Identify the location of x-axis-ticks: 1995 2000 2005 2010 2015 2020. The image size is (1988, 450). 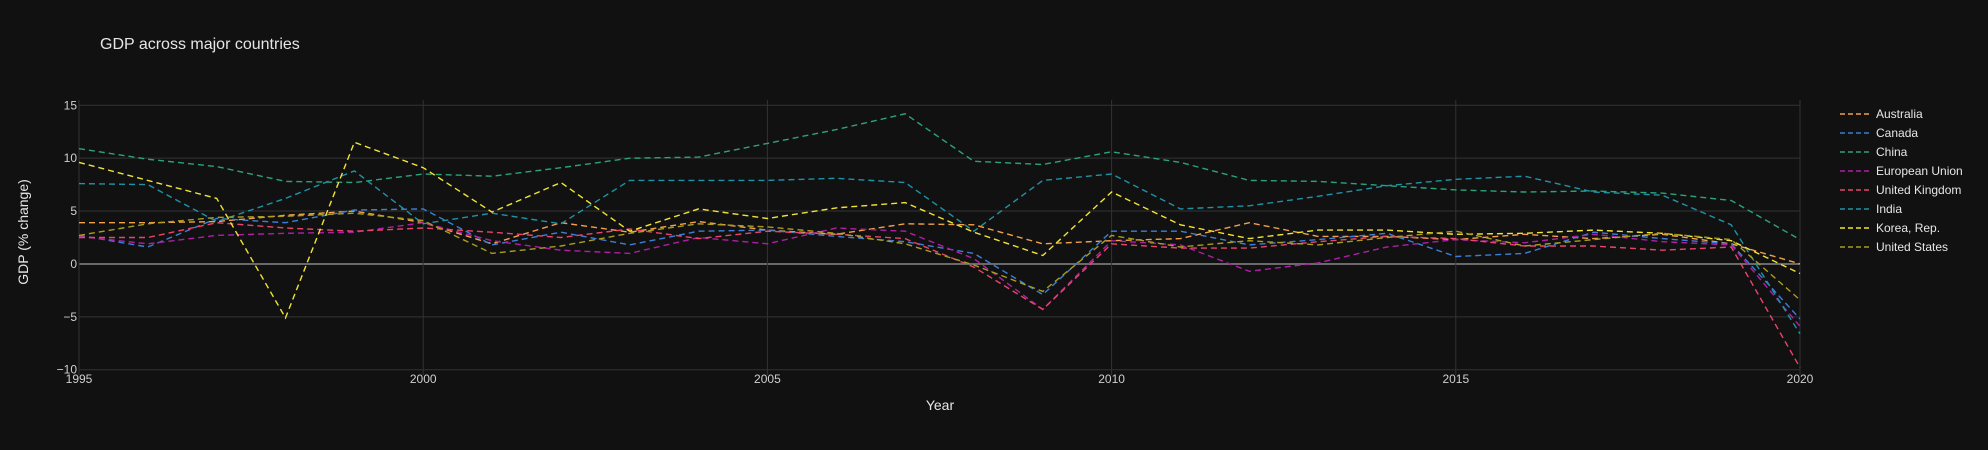
(940, 379).